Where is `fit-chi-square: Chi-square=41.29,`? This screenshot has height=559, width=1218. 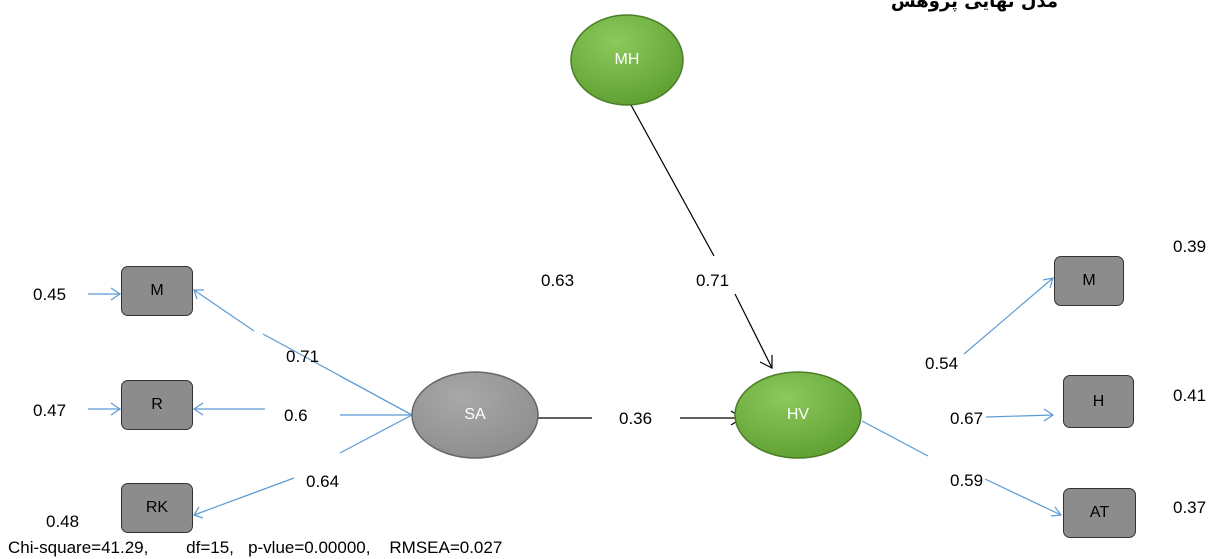
fit-chi-square: Chi-square=41.29, is located at coordinates (78, 547).